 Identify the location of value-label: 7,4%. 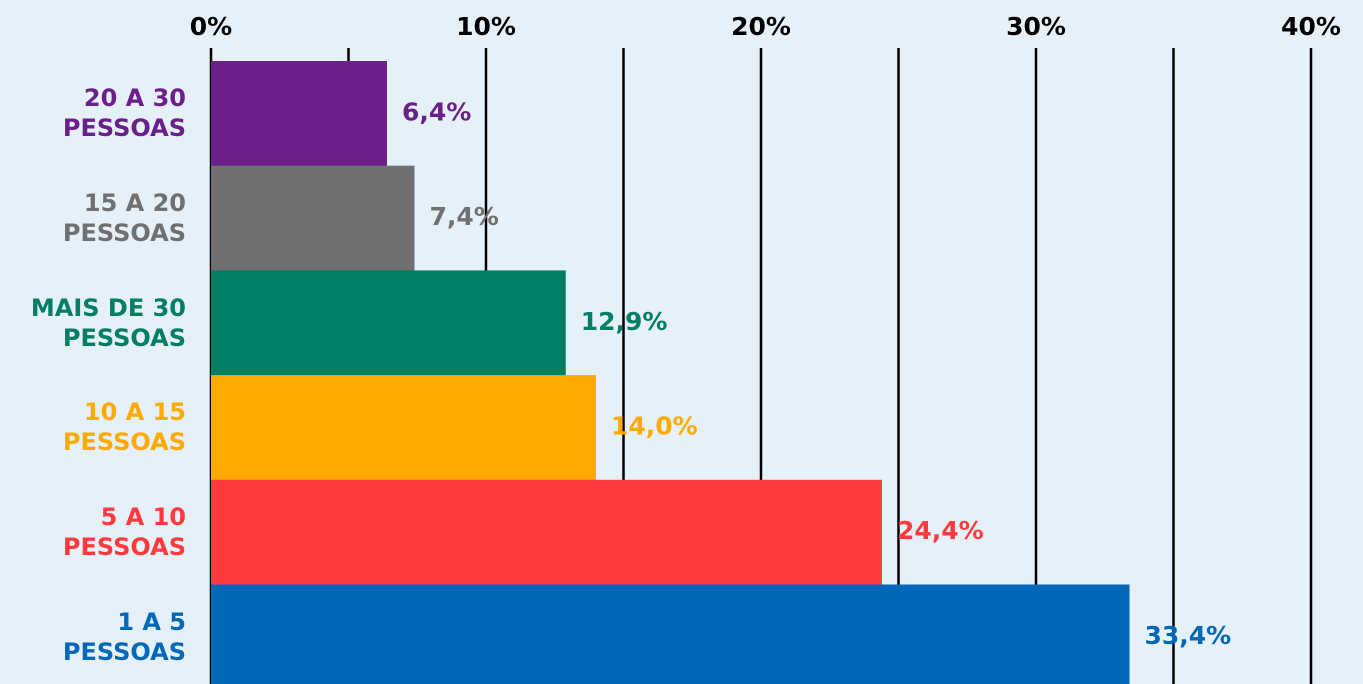
(464, 216).